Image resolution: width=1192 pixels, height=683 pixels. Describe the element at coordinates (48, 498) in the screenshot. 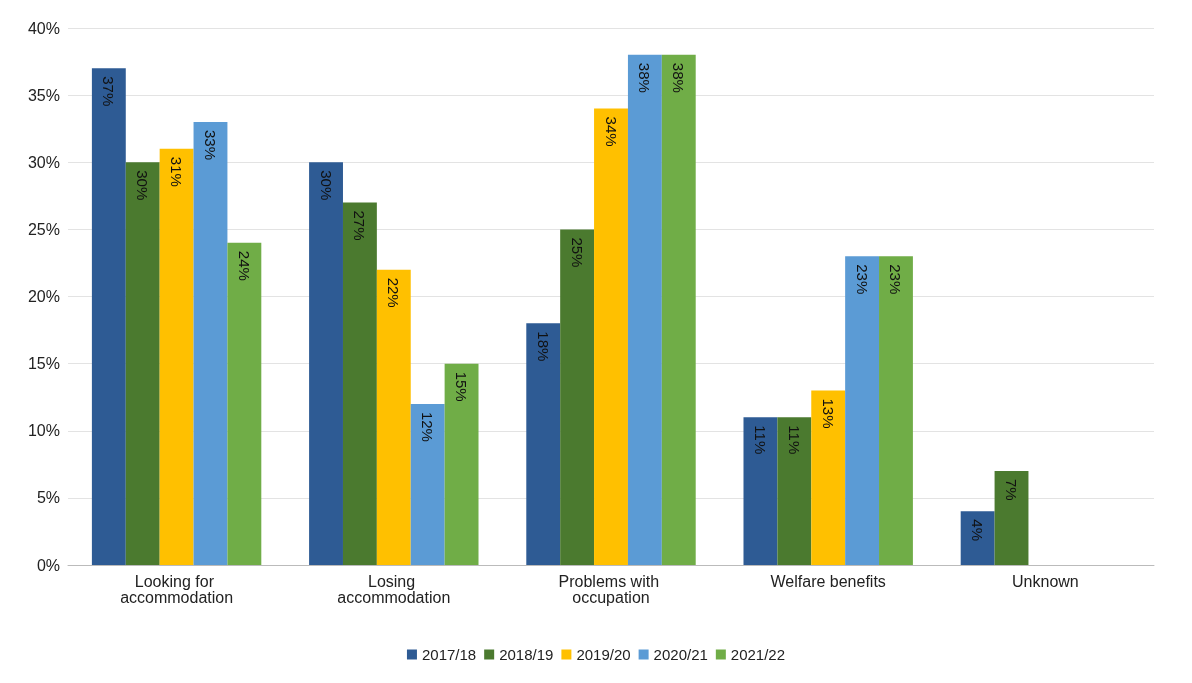

I see `y-tick-label: 5%` at that location.